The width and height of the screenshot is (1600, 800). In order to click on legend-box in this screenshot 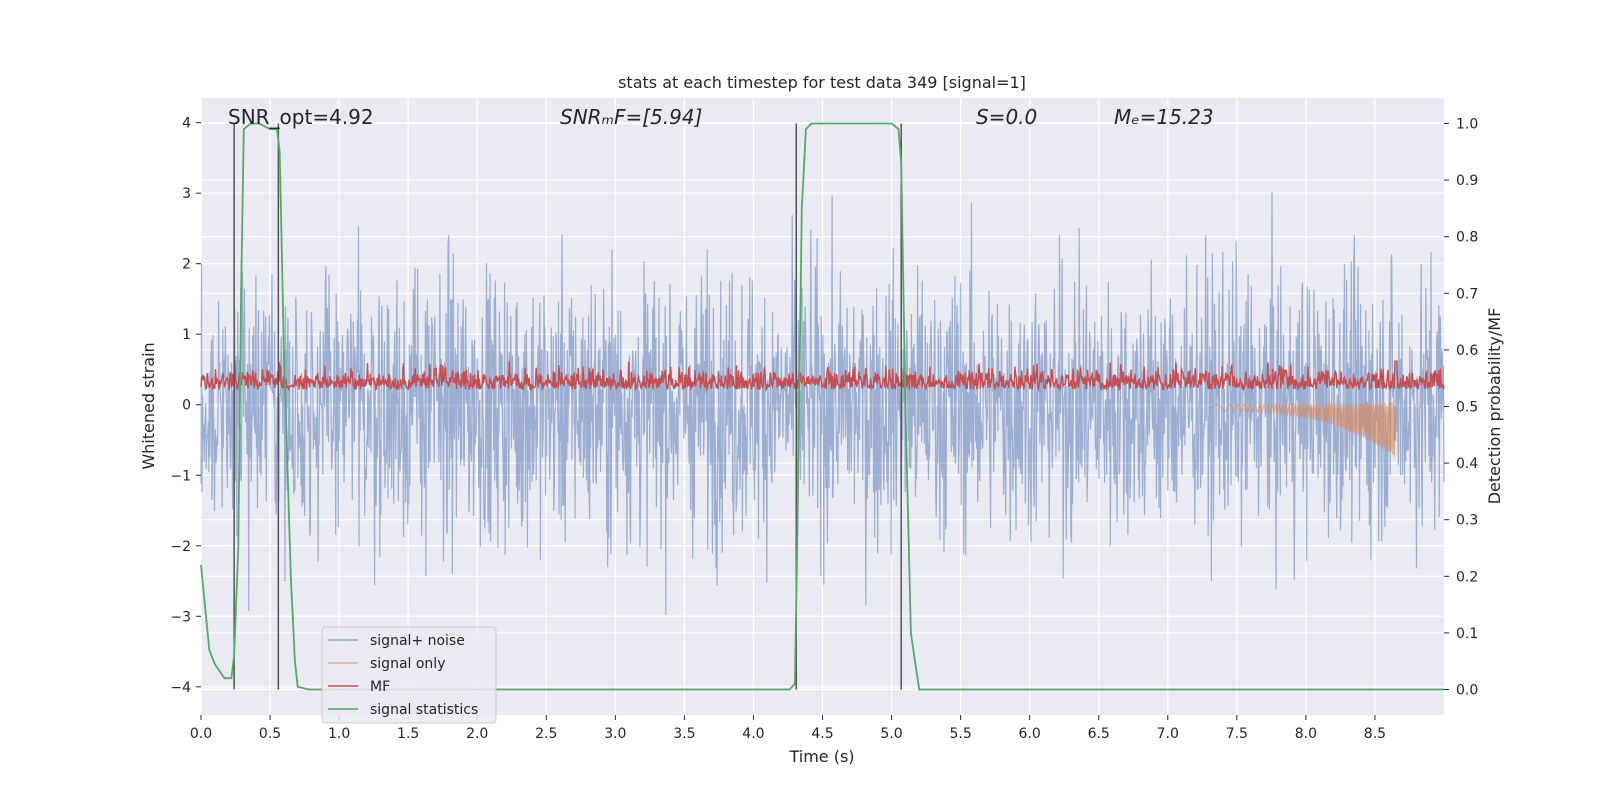, I will do `click(409, 675)`.